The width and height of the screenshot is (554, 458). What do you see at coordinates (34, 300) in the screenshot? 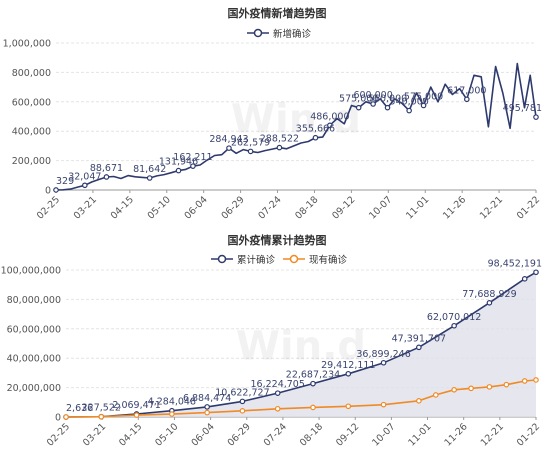
I see `y-tick-label: 80,000,000` at bounding box center [34, 300].